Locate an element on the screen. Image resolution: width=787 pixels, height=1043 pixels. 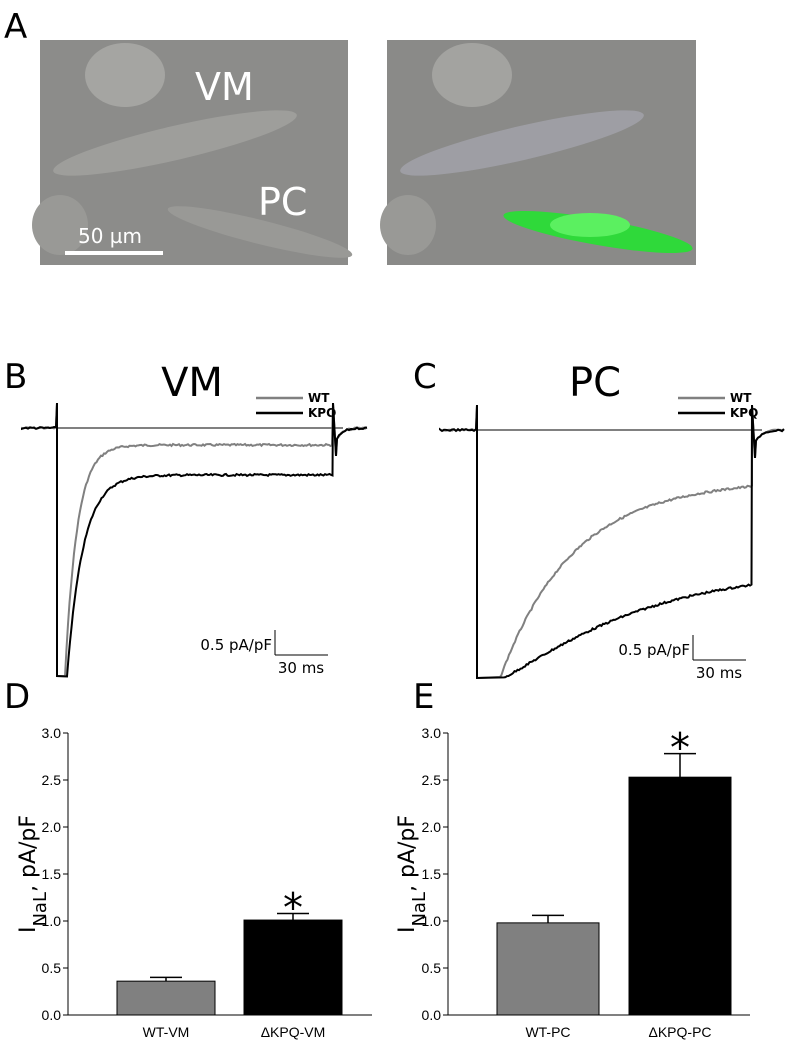
x-tick-label: ΔKPQ-PC is located at coordinates (679, 1032).